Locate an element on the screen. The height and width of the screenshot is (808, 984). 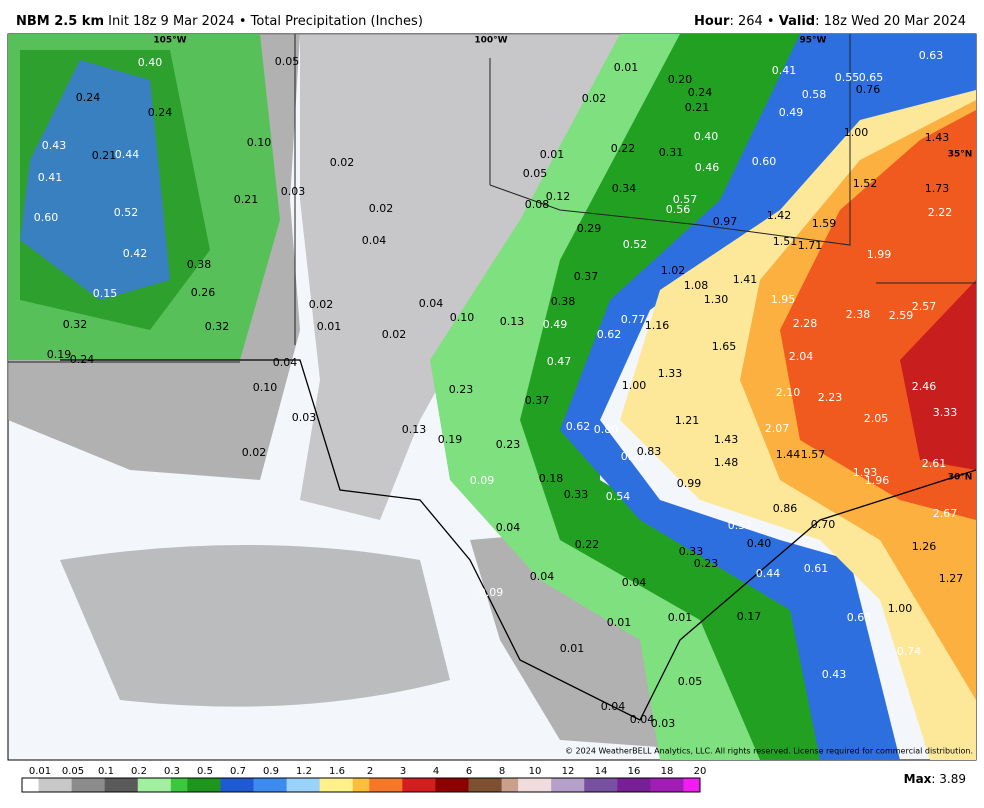
precip-value: 1.59 is located at coordinates (824, 223).